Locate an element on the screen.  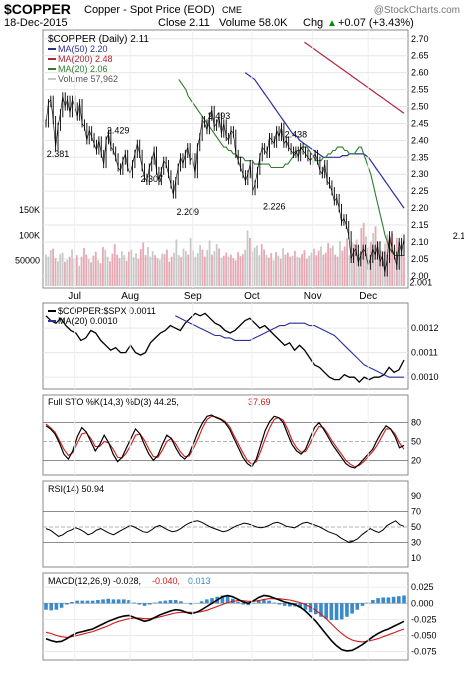
stochastic-panel is located at coordinates (225, 435).